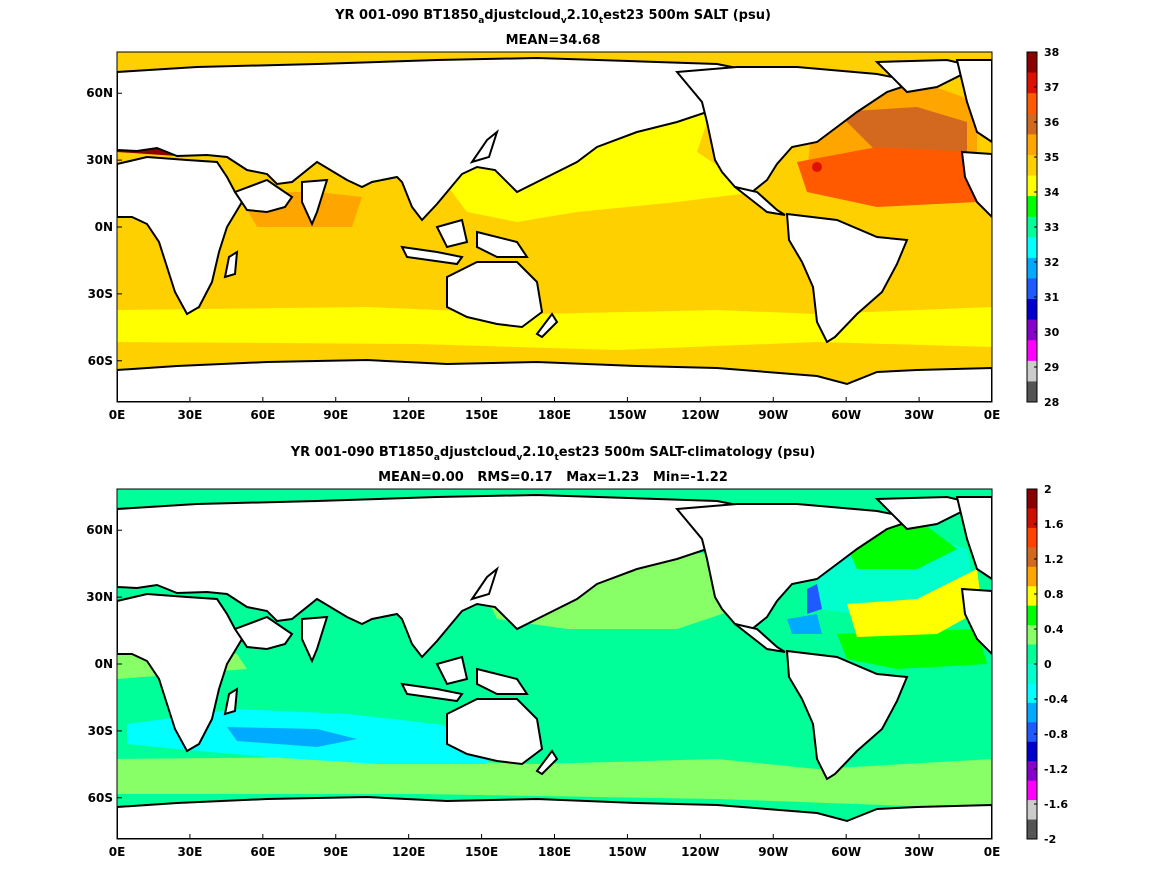 The height and width of the screenshot is (875, 1167). Describe the element at coordinates (553, 40) in the screenshot. I see `panel-salinity-stats: MEAN=34.68` at that location.